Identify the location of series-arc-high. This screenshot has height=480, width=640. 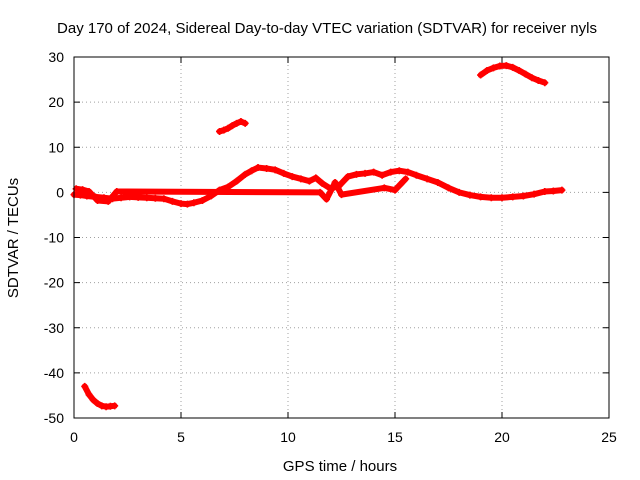
(513, 74).